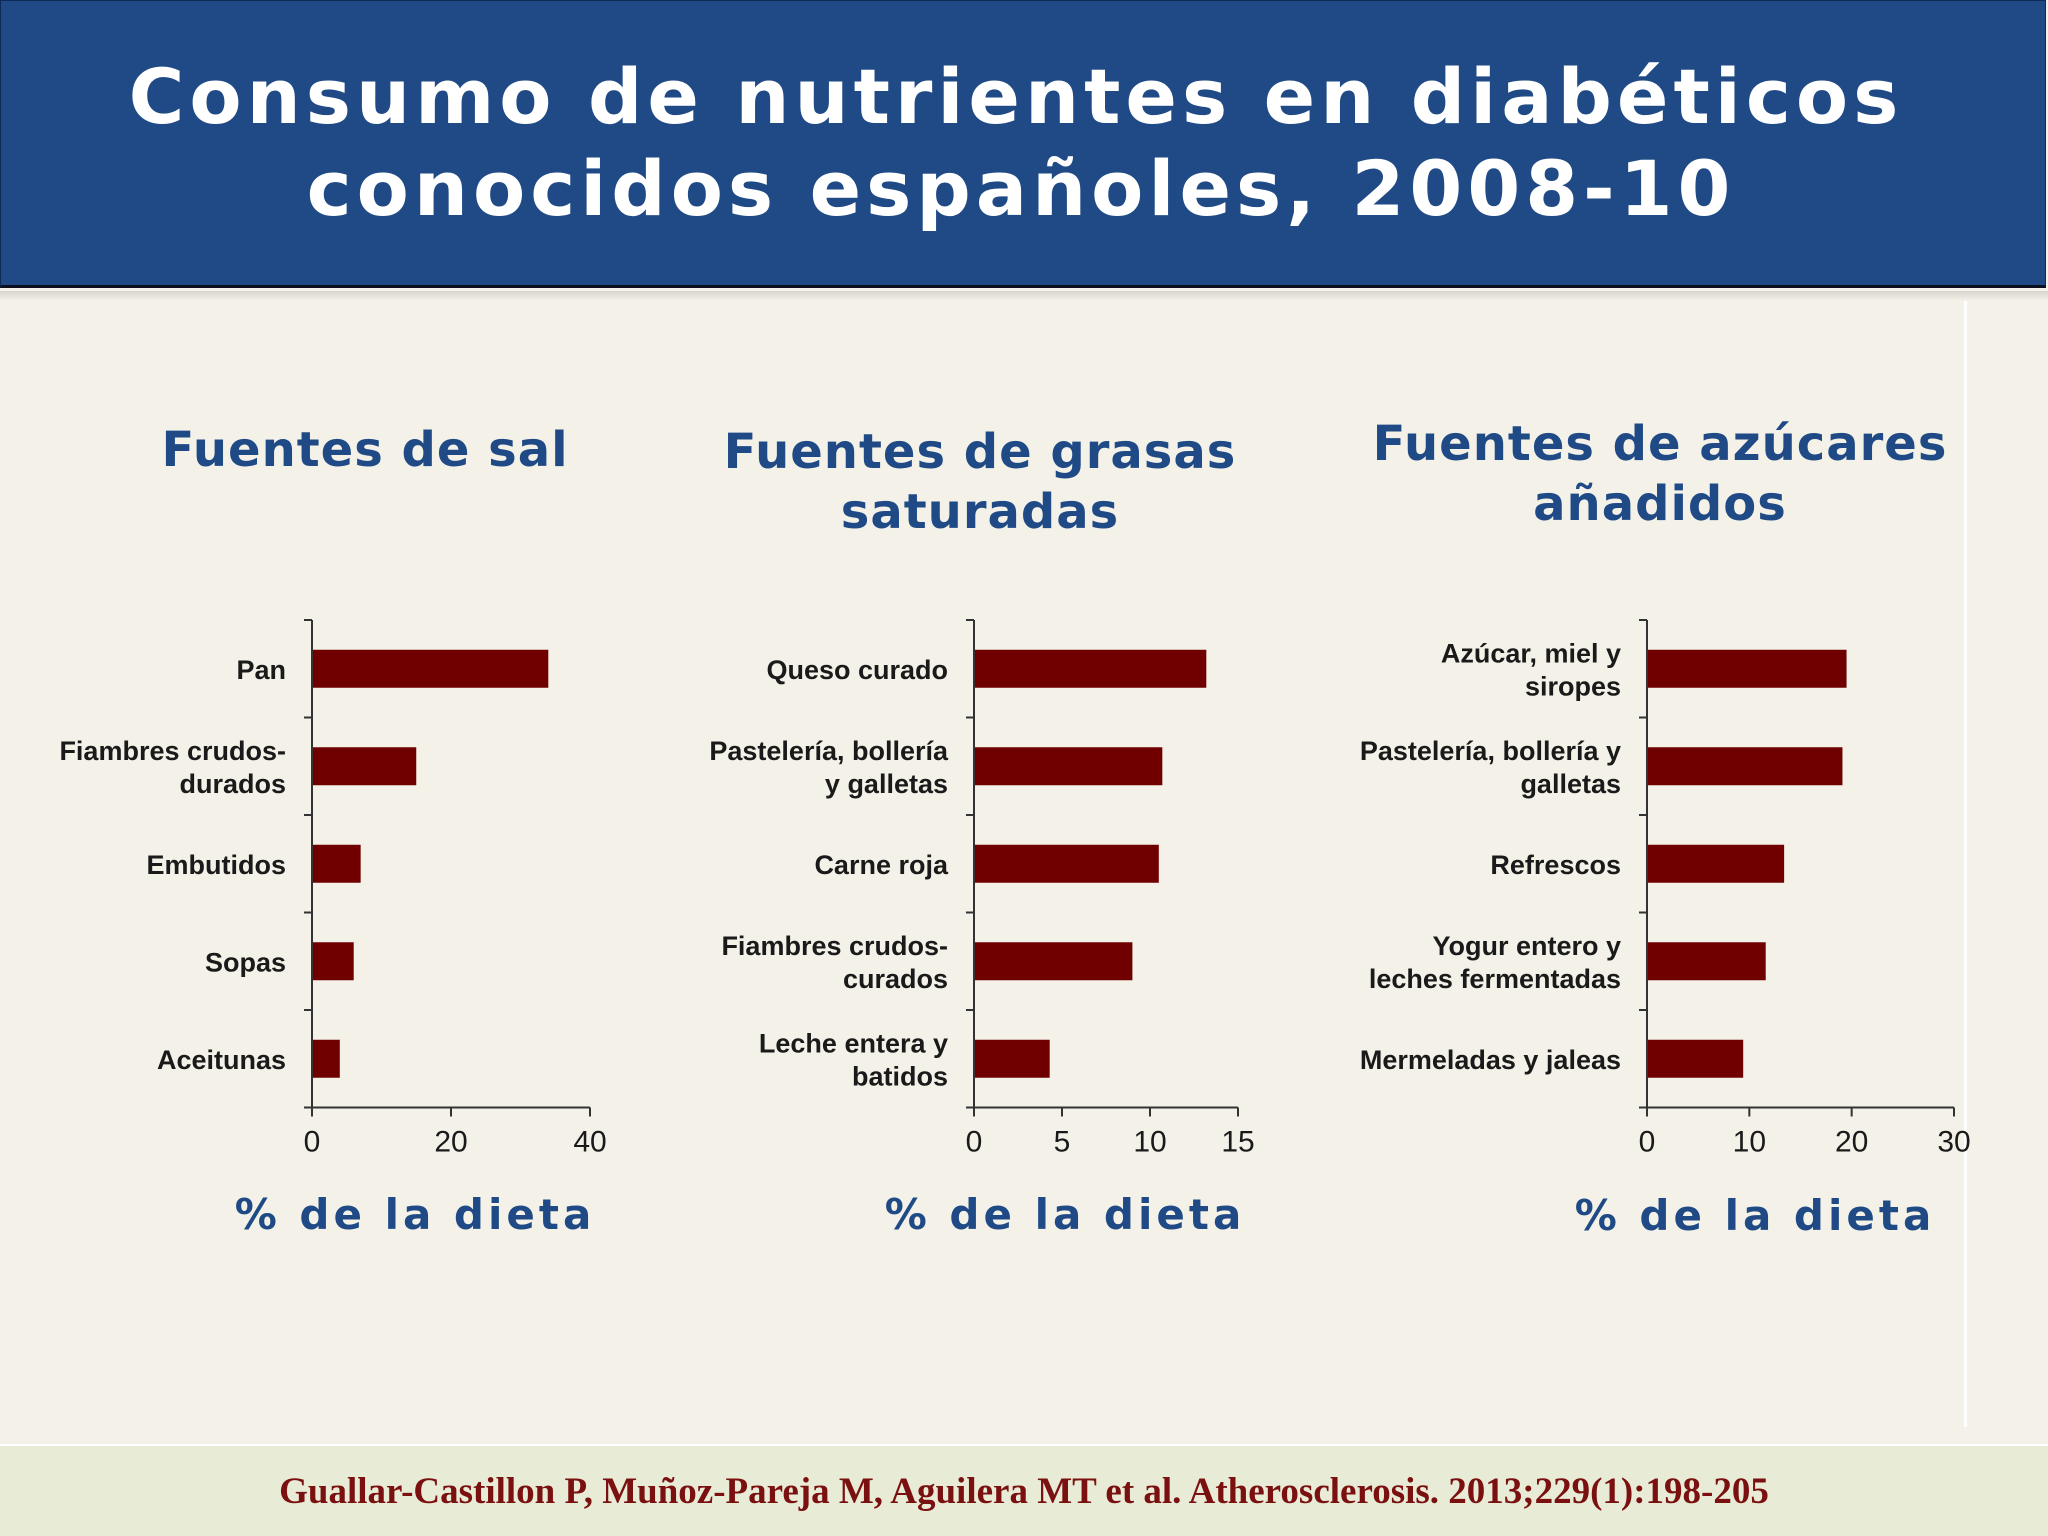 The height and width of the screenshot is (1536, 2048). I want to click on category-label-line: Carne roja, so click(881, 865).